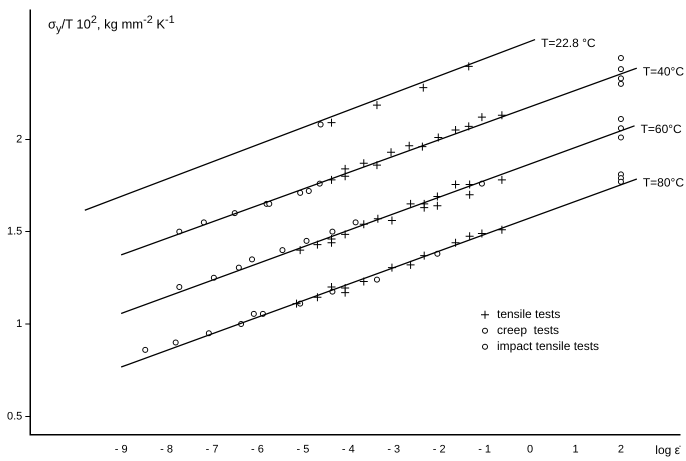 This screenshot has width=686, height=461. What do you see at coordinates (19, 139) in the screenshot?
I see `y-tick-label: 2` at bounding box center [19, 139].